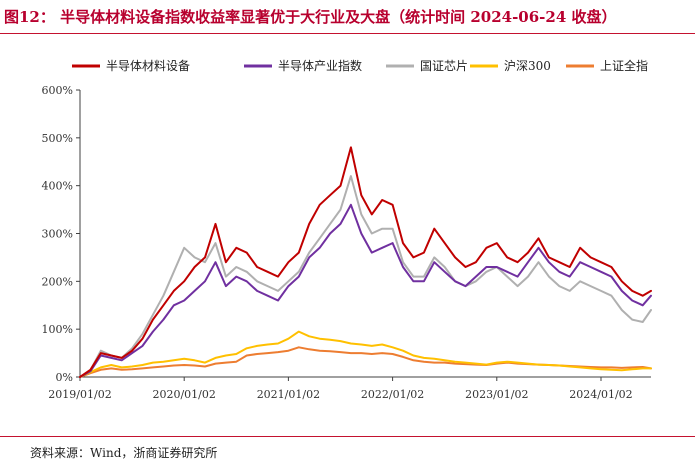 The height and width of the screenshot is (466, 695). I want to click on y-tick-label: 200%, so click(57, 281).